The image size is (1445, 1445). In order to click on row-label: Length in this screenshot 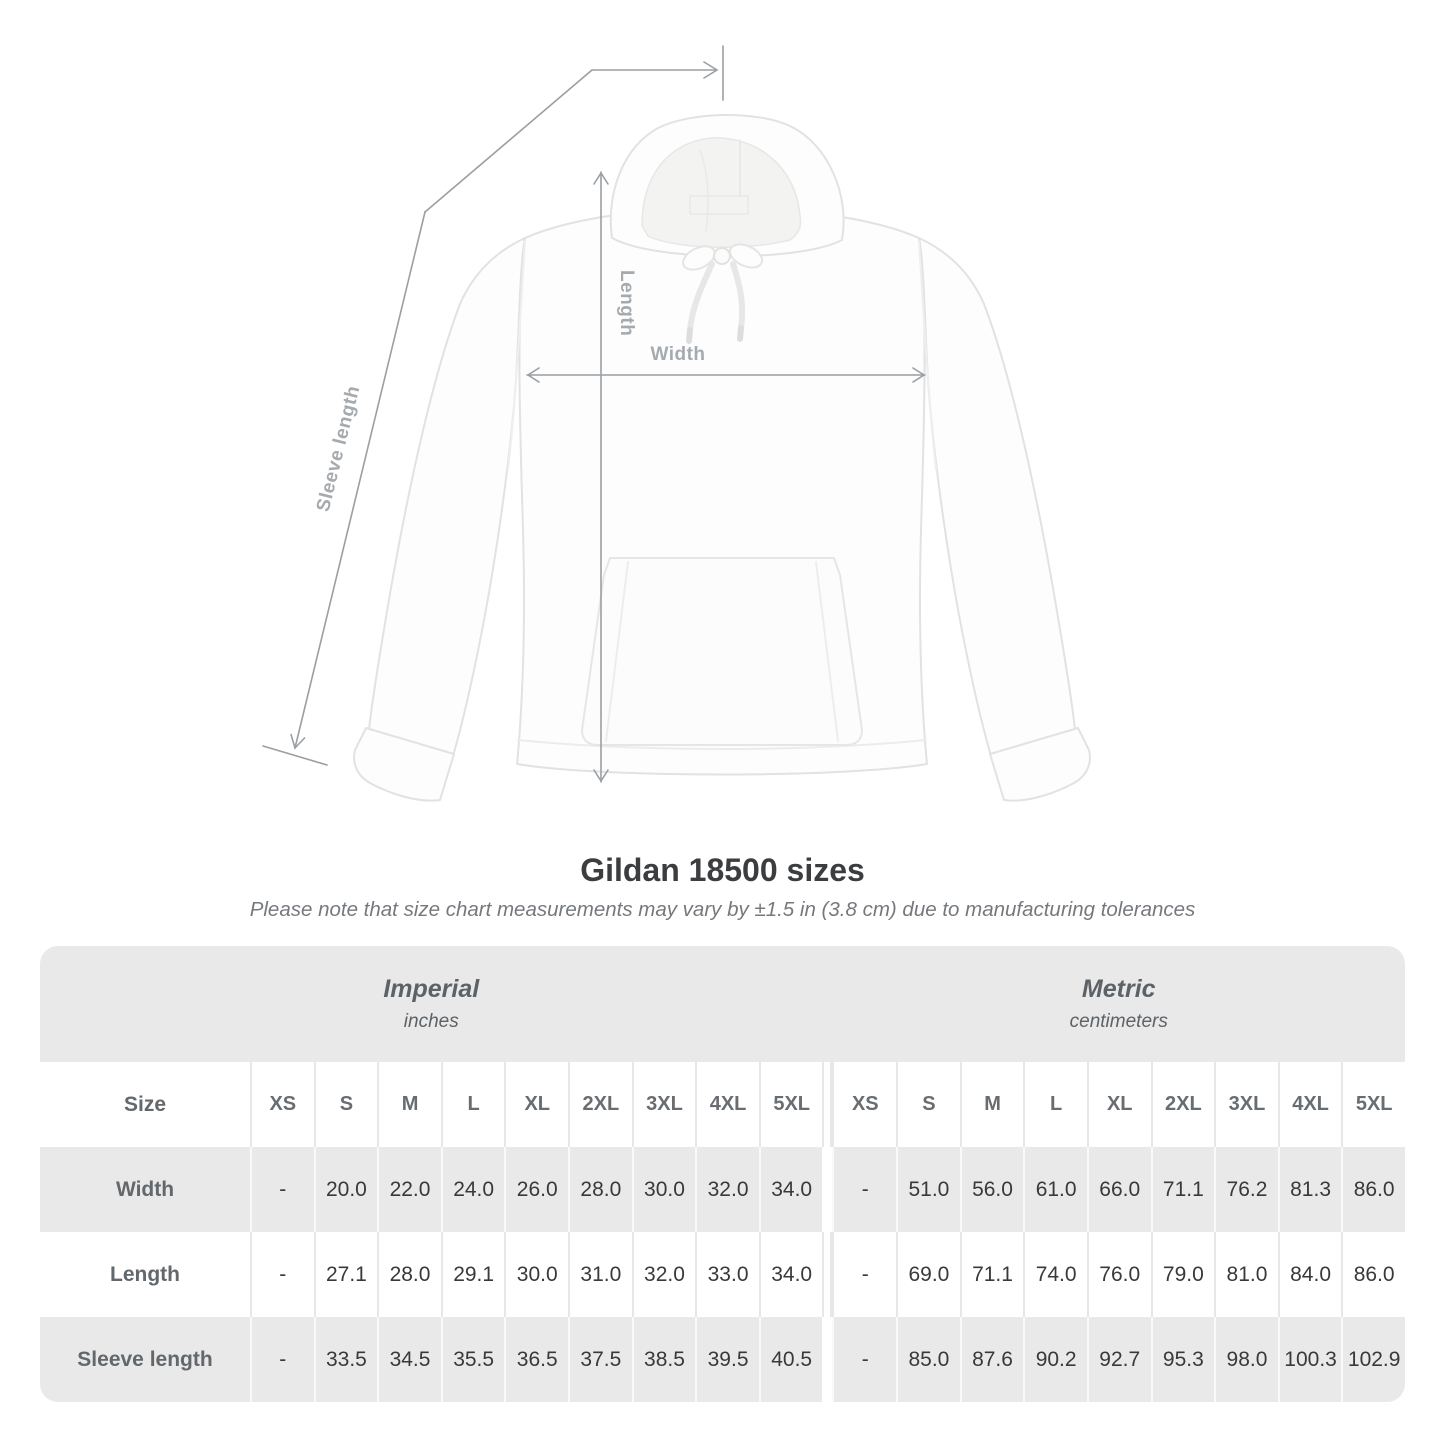, I will do `click(145, 1274)`.